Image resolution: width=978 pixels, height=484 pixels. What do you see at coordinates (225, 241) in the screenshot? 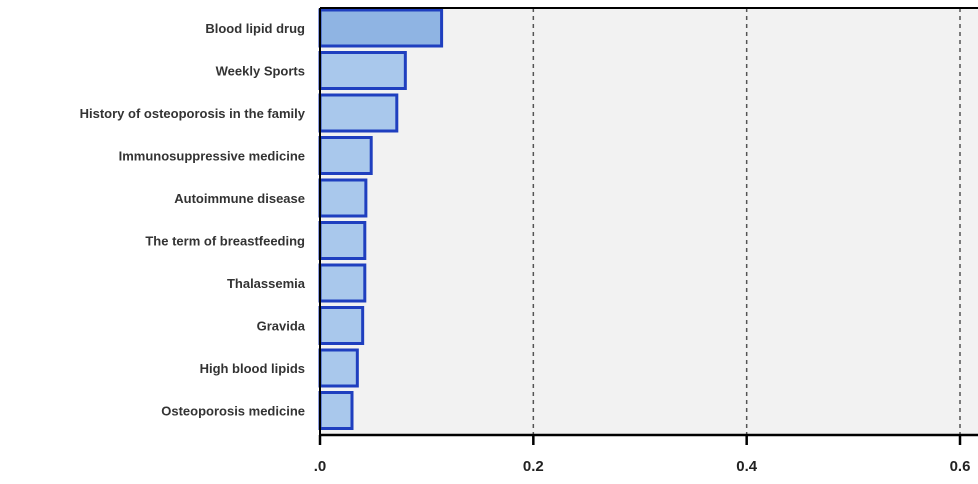
I see `category-label-5: The term of breastfeeding` at bounding box center [225, 241].